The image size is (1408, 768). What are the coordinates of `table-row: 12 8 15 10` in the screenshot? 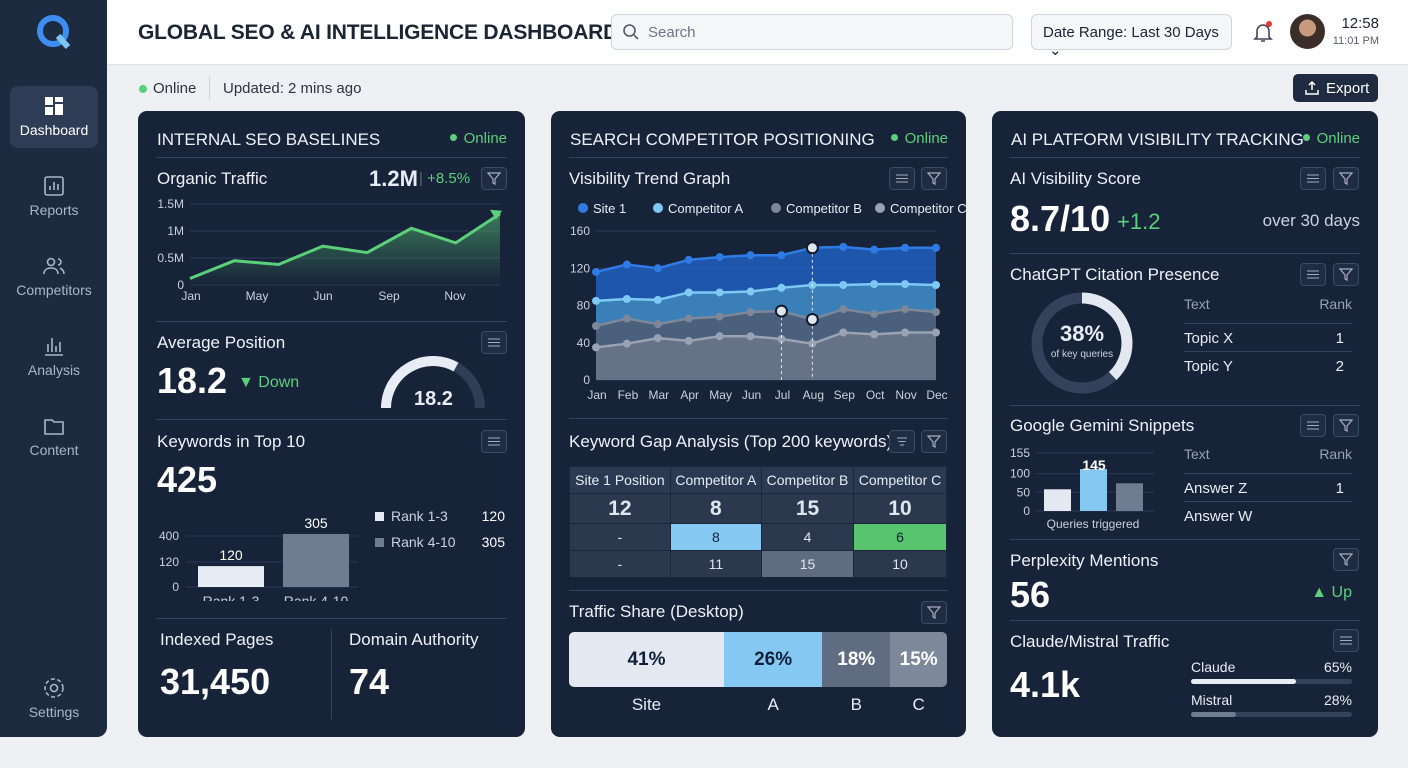 It's located at (758, 508).